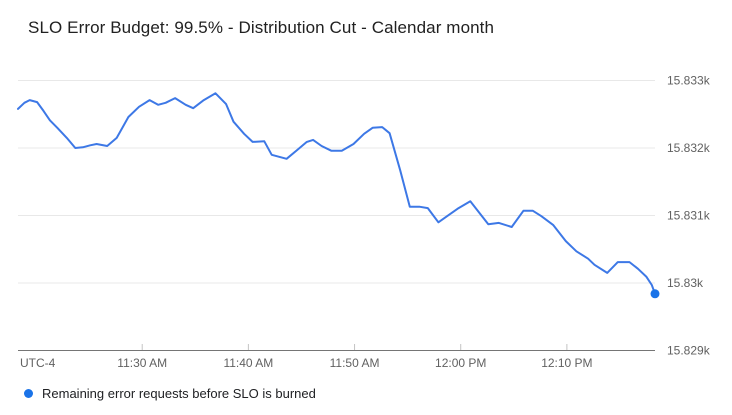 This screenshot has width=732, height=415. Describe the element at coordinates (685, 283) in the screenshot. I see `y-axis-label: 15.83k` at that location.